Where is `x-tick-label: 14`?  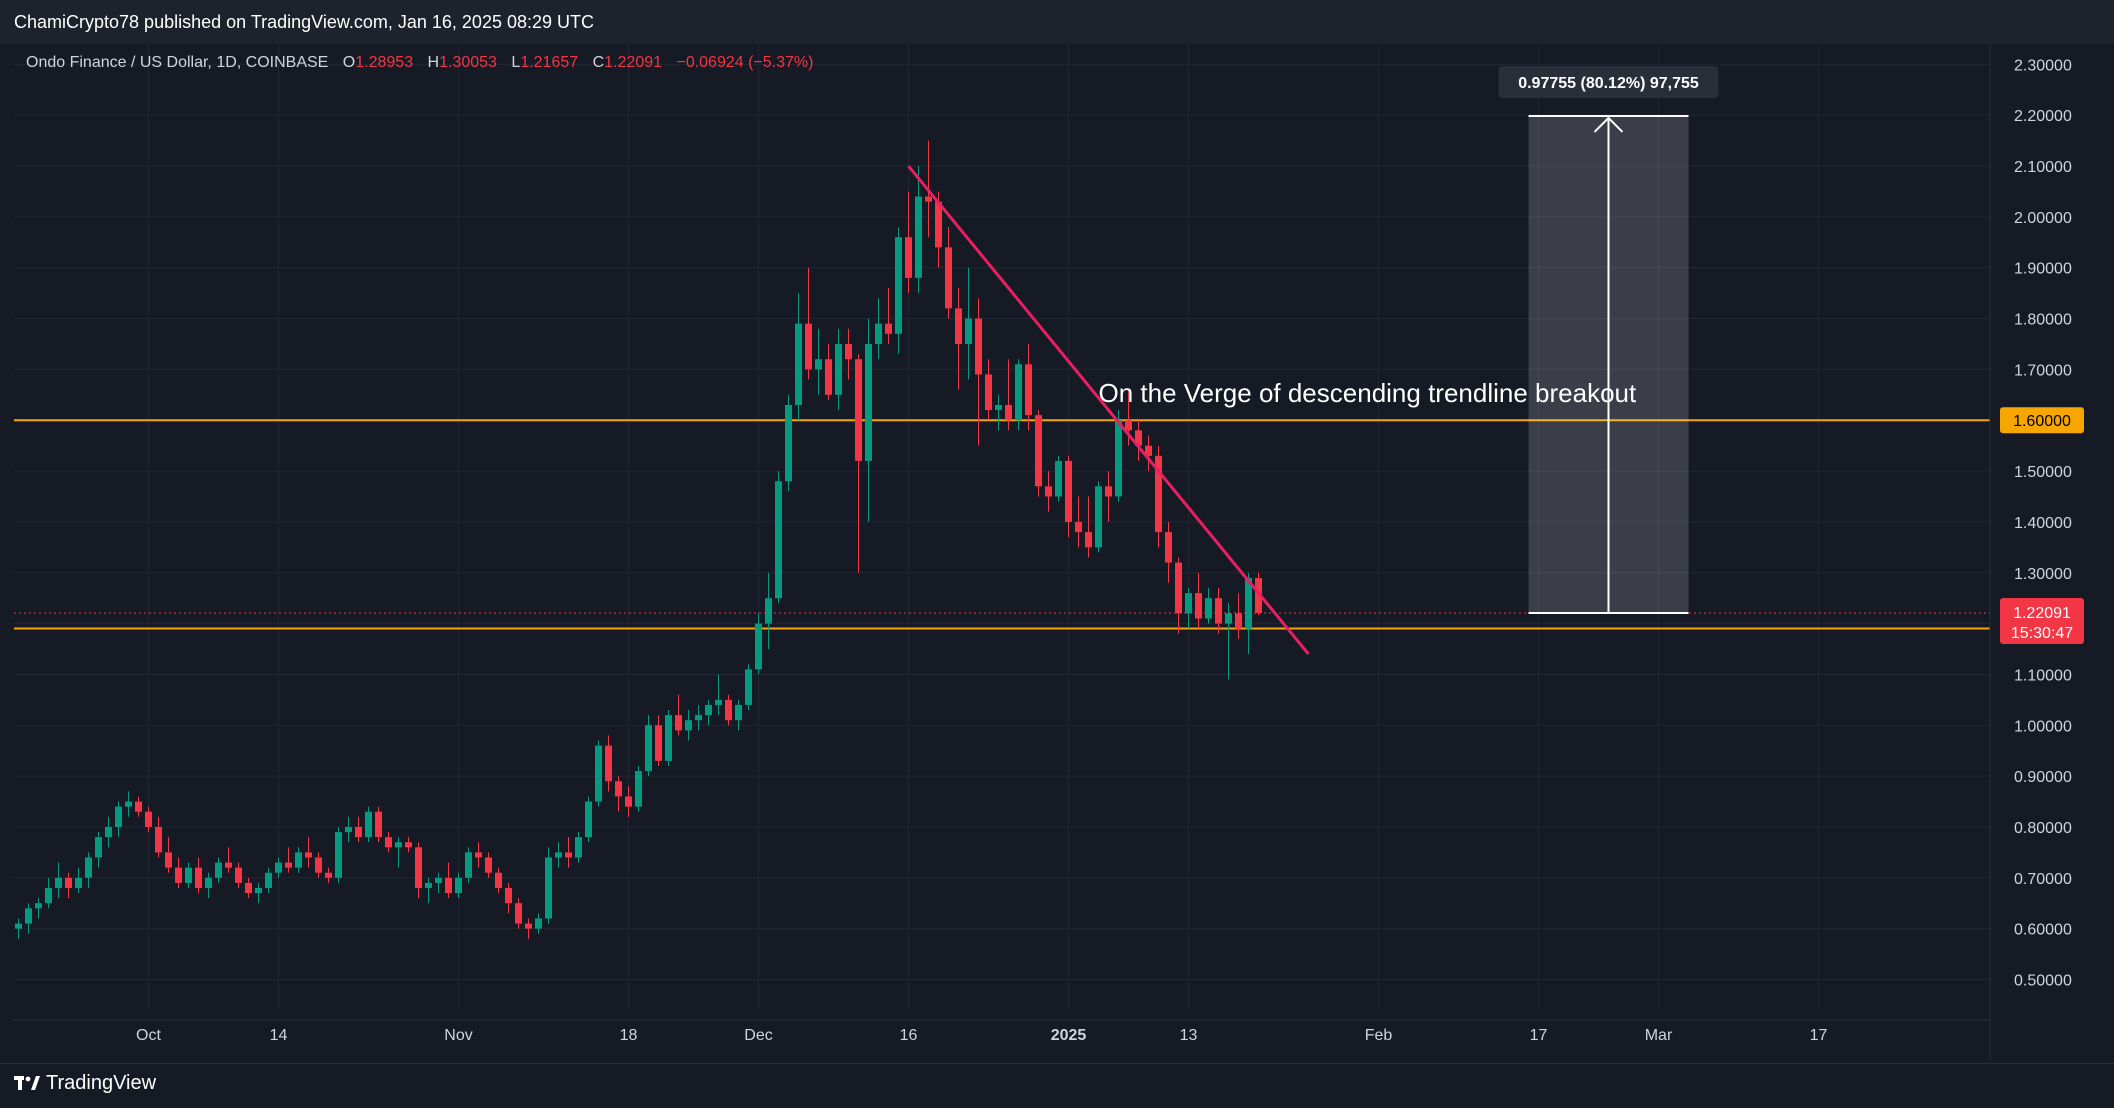 x-tick-label: 14 is located at coordinates (279, 1035).